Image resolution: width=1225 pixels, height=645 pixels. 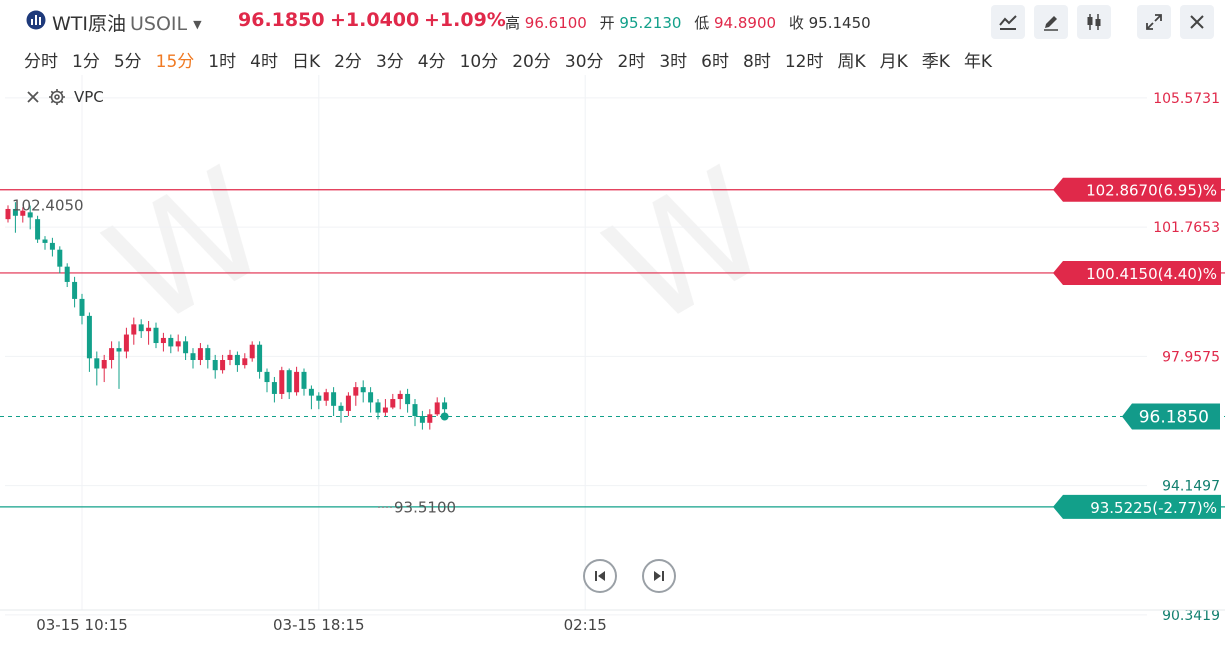 I want to click on period-tab: 6时, so click(x=715, y=62).